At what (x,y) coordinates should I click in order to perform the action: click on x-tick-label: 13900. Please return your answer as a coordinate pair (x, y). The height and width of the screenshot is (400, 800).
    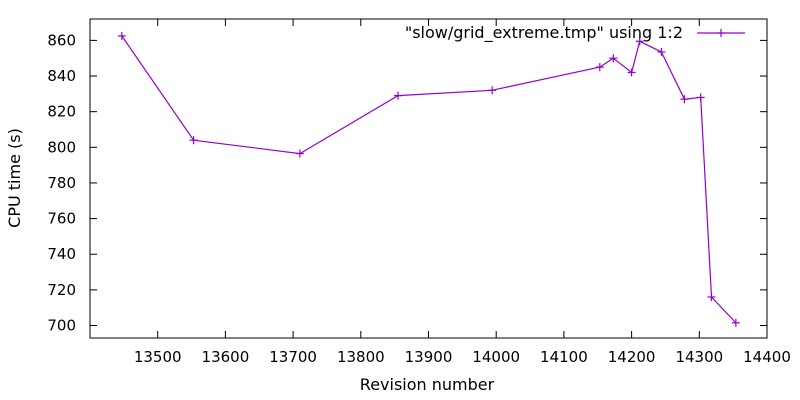
    Looking at the image, I should click on (429, 357).